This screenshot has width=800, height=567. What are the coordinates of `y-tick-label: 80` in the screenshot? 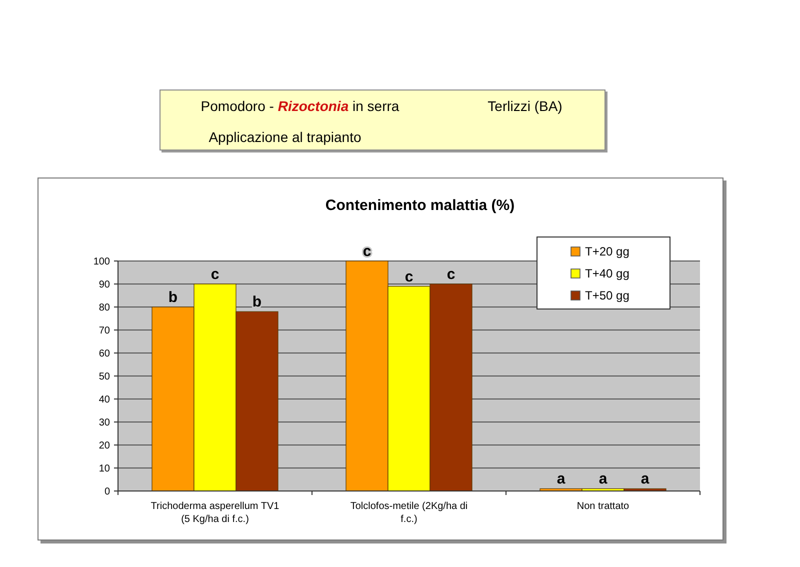 It's located at (104, 308).